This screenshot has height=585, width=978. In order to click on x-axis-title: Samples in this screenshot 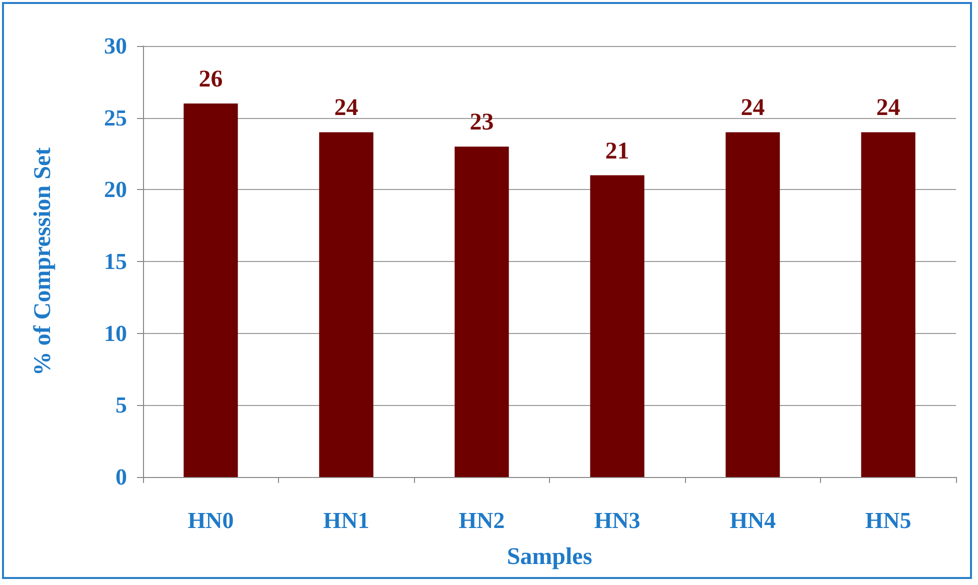, I will do `click(549, 557)`.